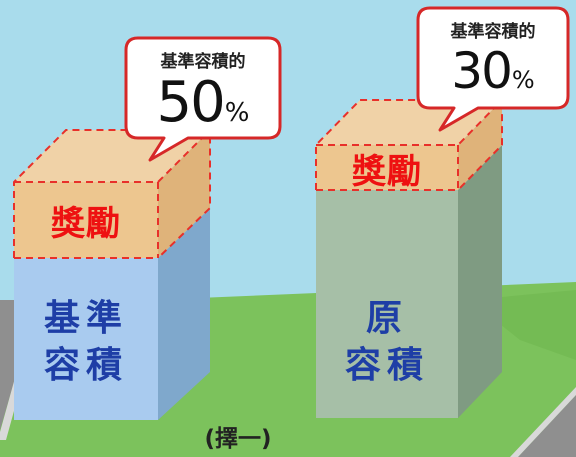  Describe the element at coordinates (523, 80) in the screenshot. I see `right-bubble-unit: %` at that location.